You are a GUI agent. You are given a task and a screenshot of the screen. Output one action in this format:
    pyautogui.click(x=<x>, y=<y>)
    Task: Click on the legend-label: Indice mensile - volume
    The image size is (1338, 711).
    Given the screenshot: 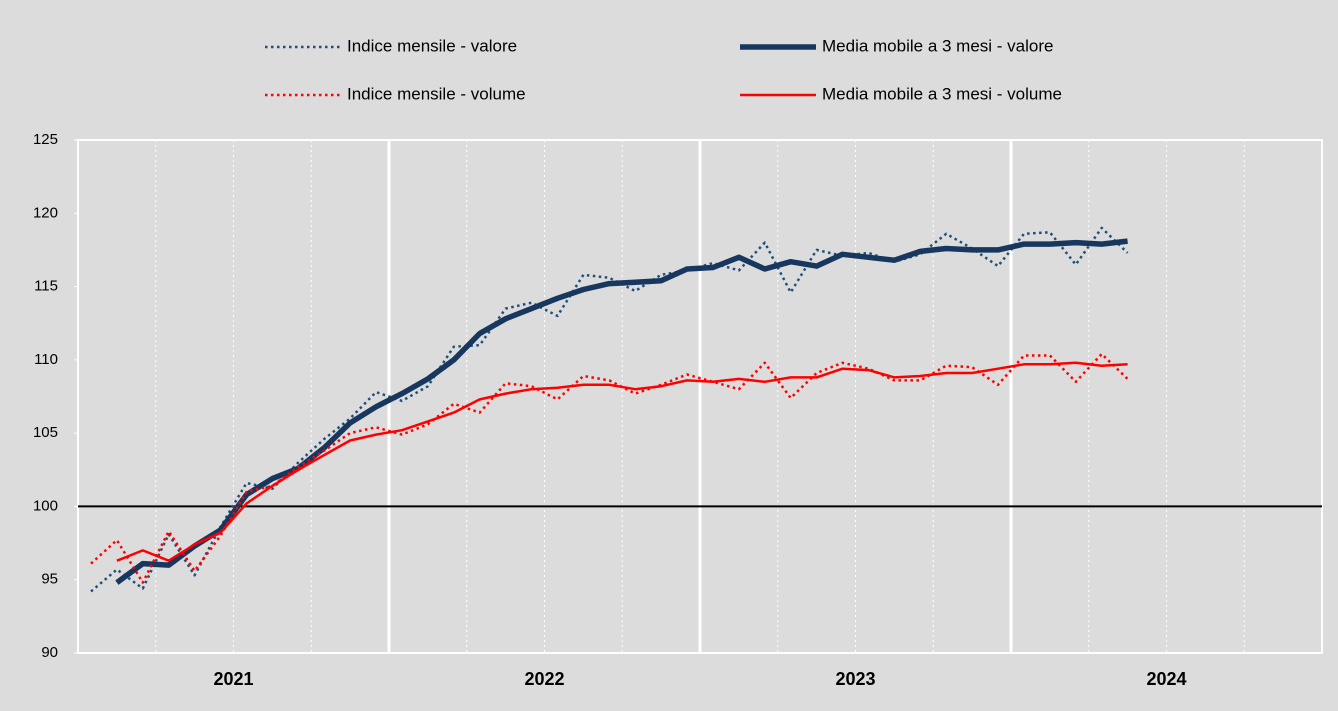 What is the action you would take?
    pyautogui.click(x=436, y=93)
    